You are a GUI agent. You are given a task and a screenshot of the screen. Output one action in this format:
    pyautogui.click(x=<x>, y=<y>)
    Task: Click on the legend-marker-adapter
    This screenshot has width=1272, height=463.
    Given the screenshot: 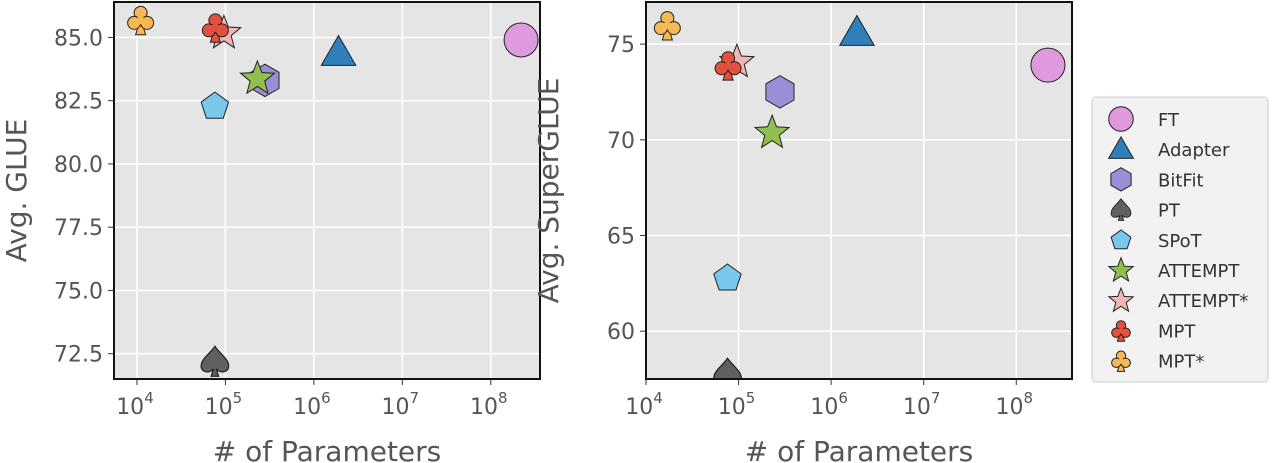 What is the action you would take?
    pyautogui.click(x=1121, y=147)
    